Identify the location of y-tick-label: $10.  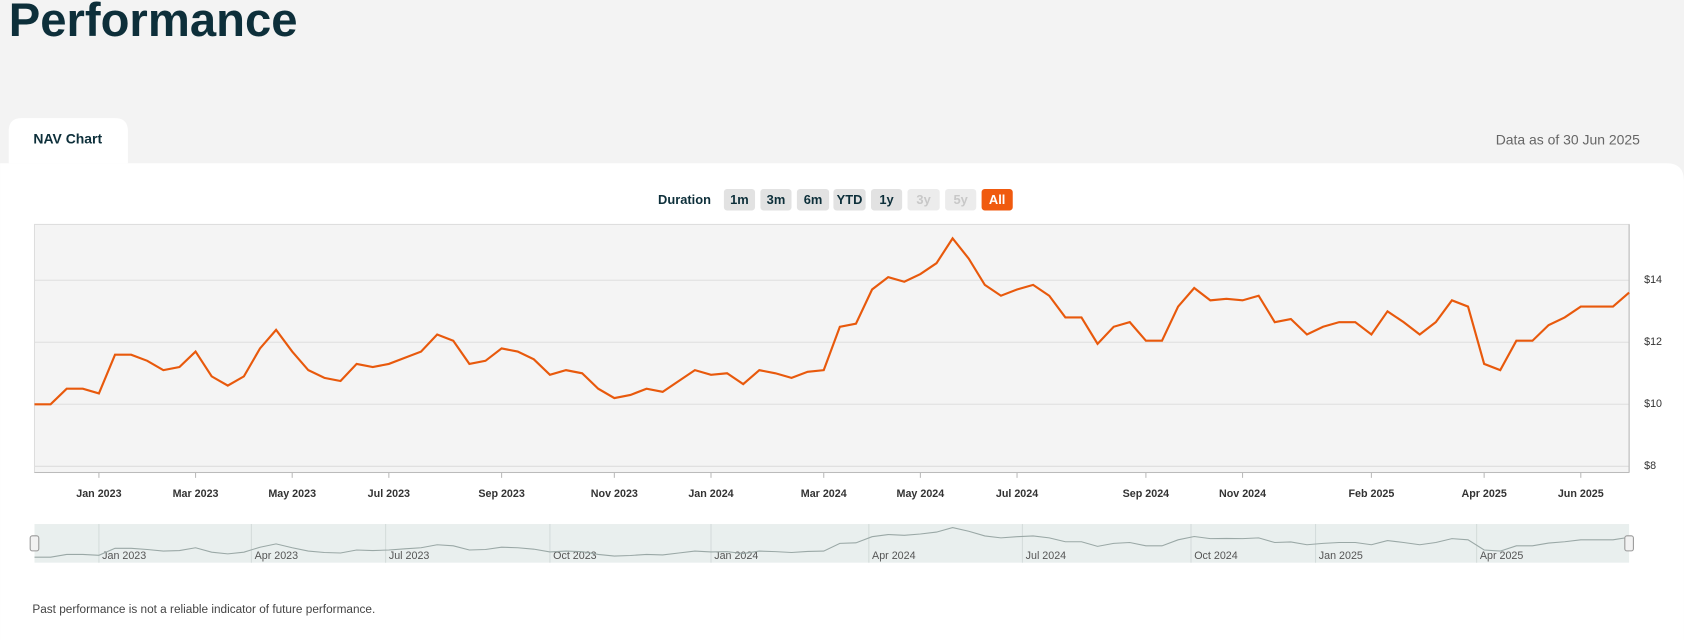
(1653, 404).